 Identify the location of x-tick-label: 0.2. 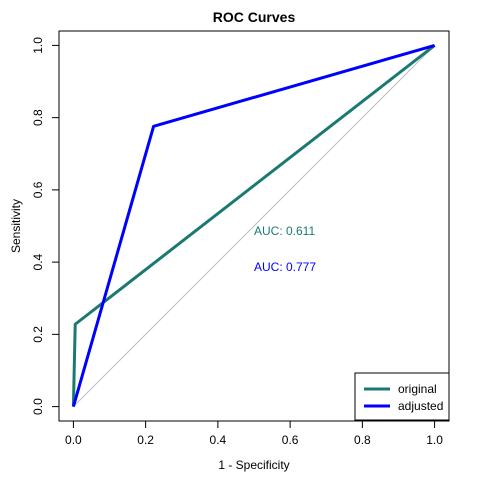
(145, 440).